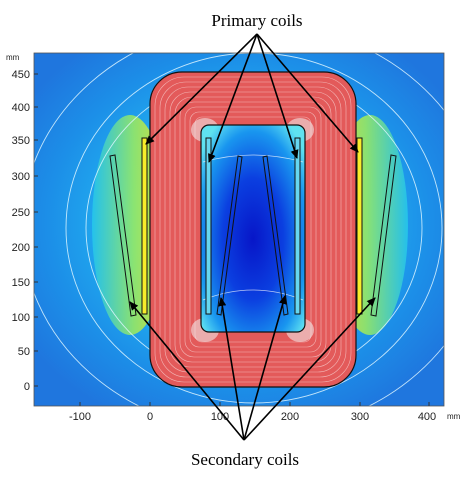 This screenshot has height=482, width=469. What do you see at coordinates (21, 75) in the screenshot?
I see `y-tick-label: 450` at bounding box center [21, 75].